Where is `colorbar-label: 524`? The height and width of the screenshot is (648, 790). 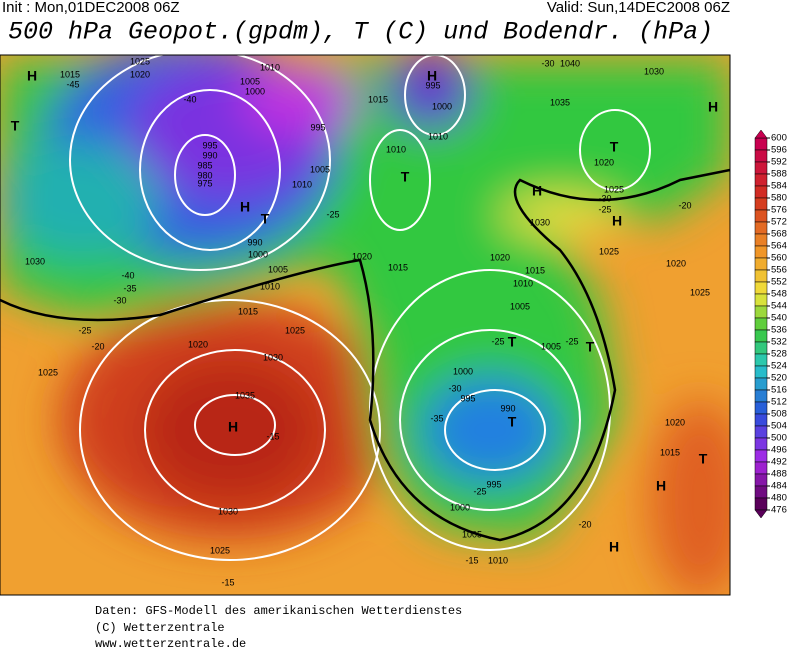
colorbar-label: 524 is located at coordinates (779, 366).